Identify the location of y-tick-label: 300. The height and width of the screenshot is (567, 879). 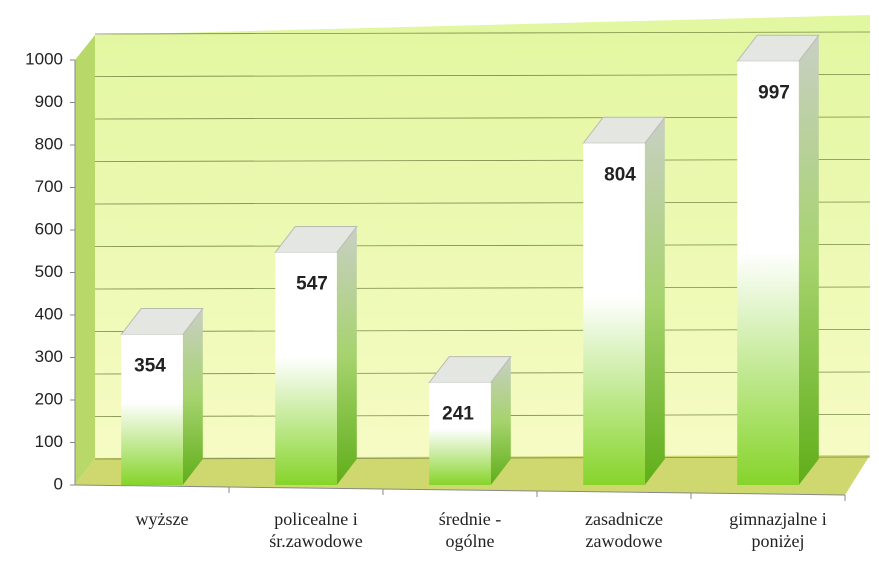
(49, 356).